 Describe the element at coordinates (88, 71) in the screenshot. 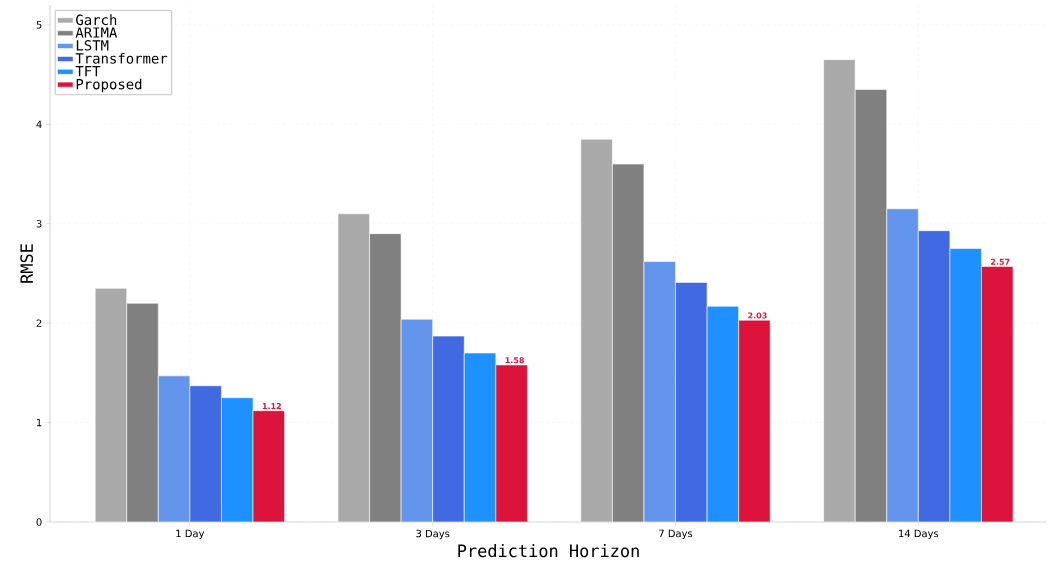

I see `legend-label: TFT` at that location.